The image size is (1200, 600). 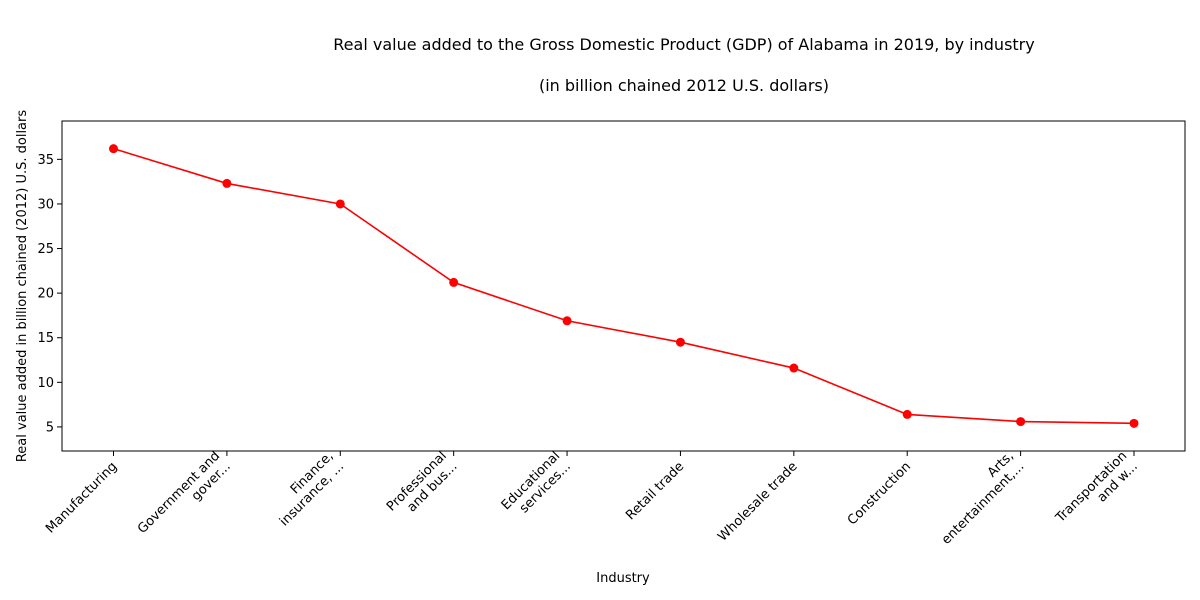 What do you see at coordinates (45, 249) in the screenshot?
I see `y-tick-label: 25` at bounding box center [45, 249].